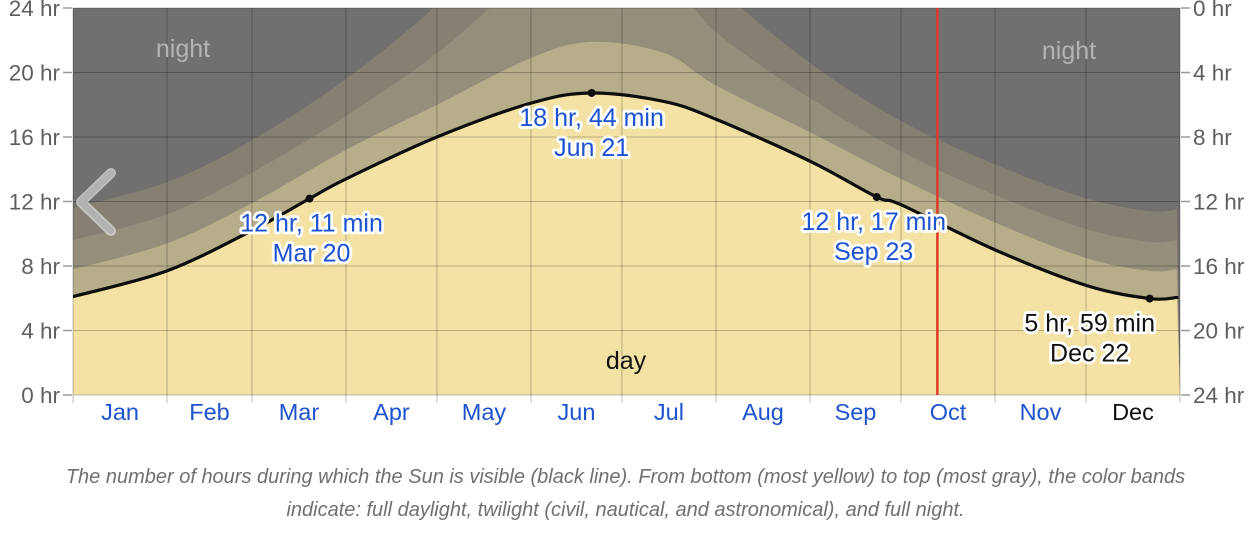 Image resolution: width=1251 pixels, height=560 pixels. I want to click on y-axis-left-label: 4 hr, so click(40, 331).